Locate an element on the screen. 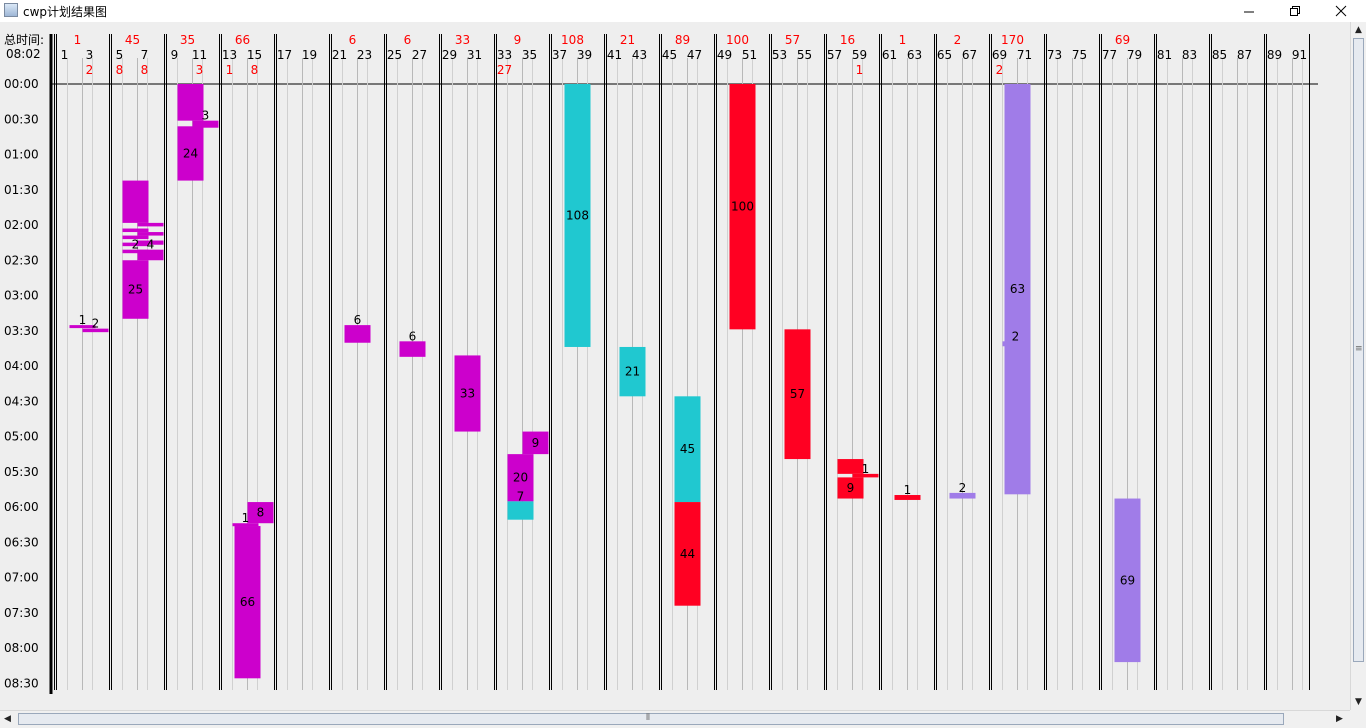 Image resolution: width=1366 pixels, height=728 pixels. bay-total-count: 69 is located at coordinates (1122, 40).